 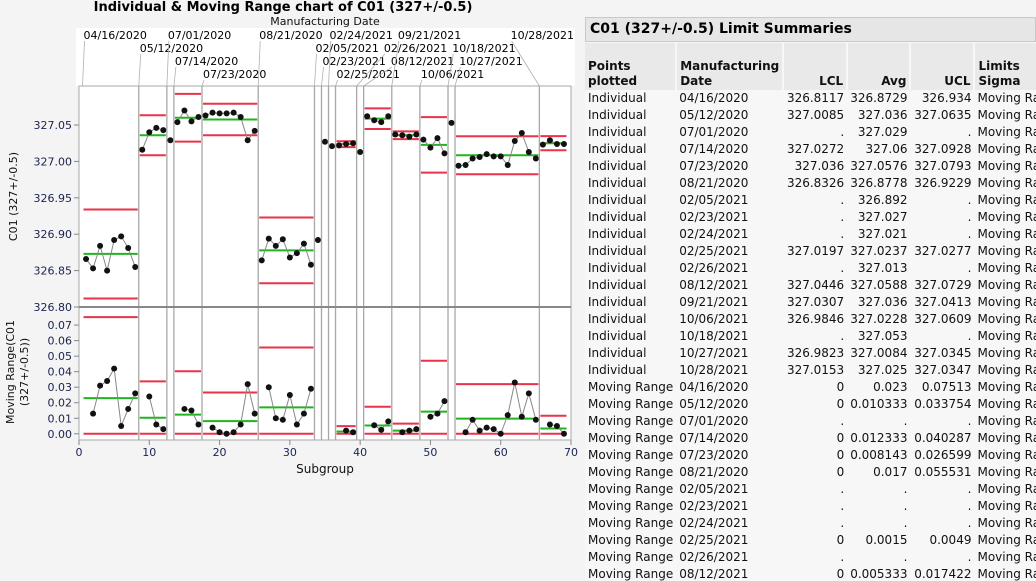 What do you see at coordinates (415, 48) in the screenshot?
I see `phase-date-label: 02/26/2021` at bounding box center [415, 48].